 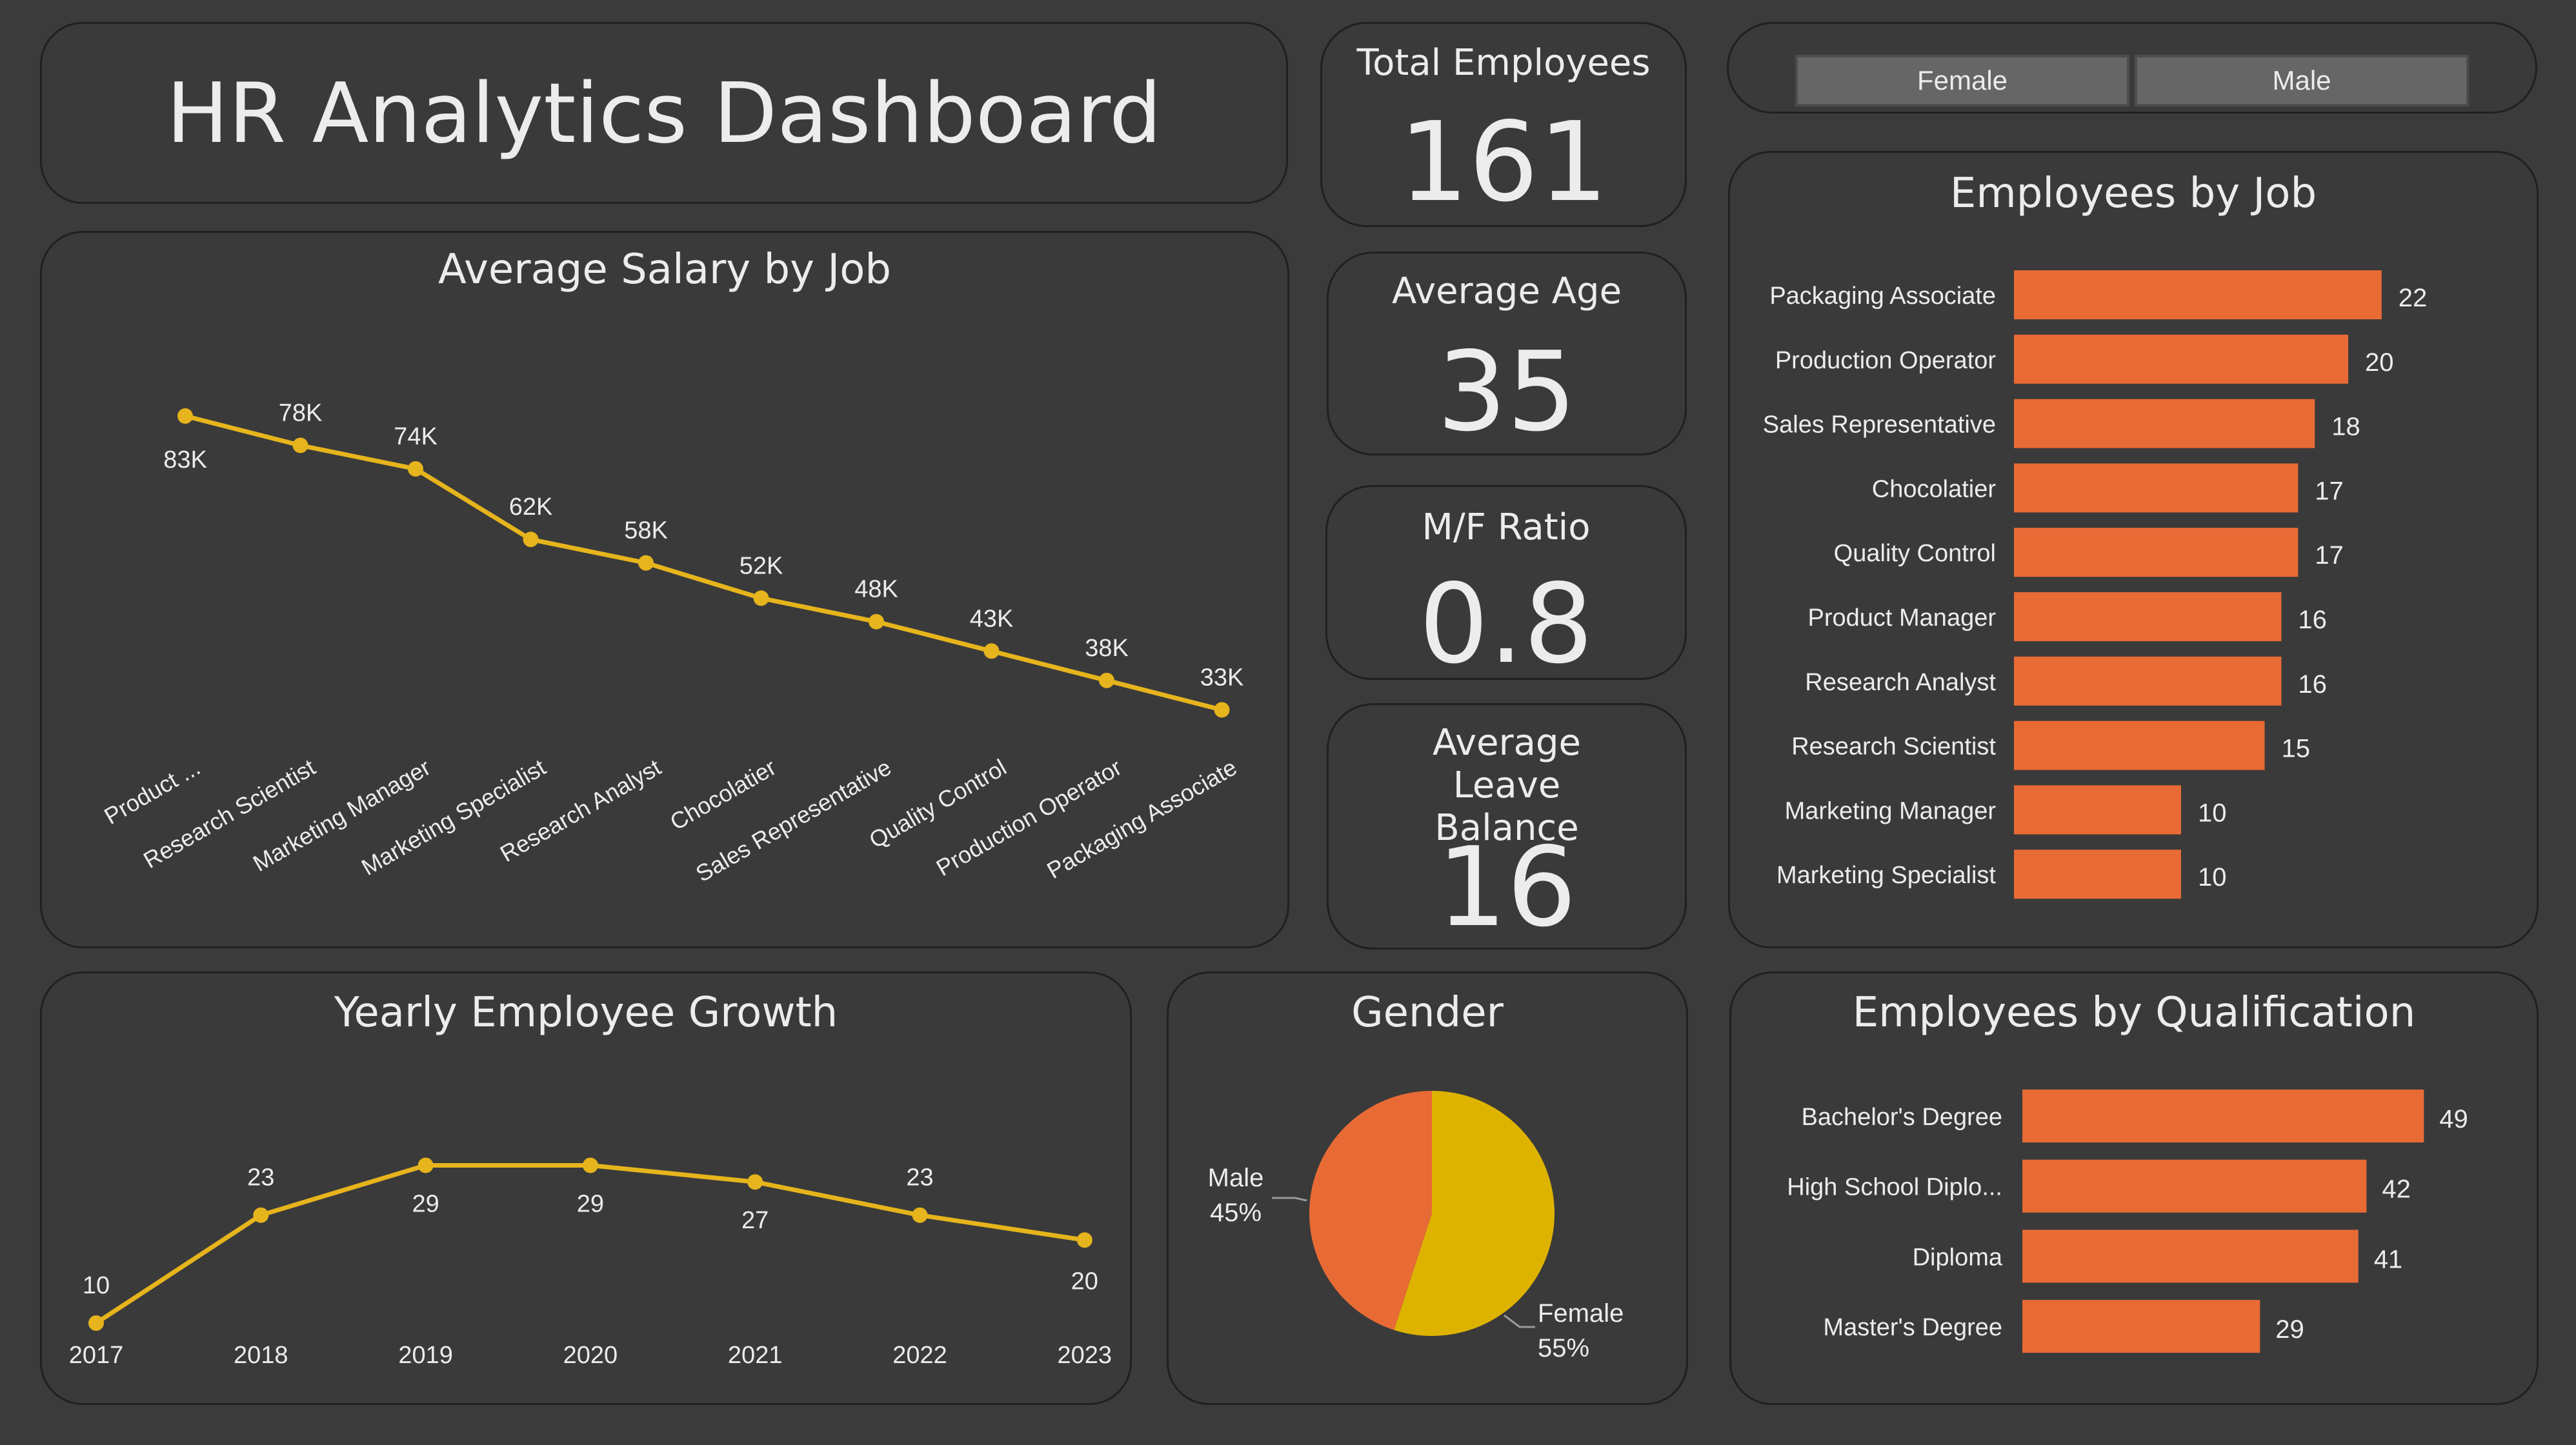 I want to click on growth-x-tick: 2023, so click(x=1085, y=1355).